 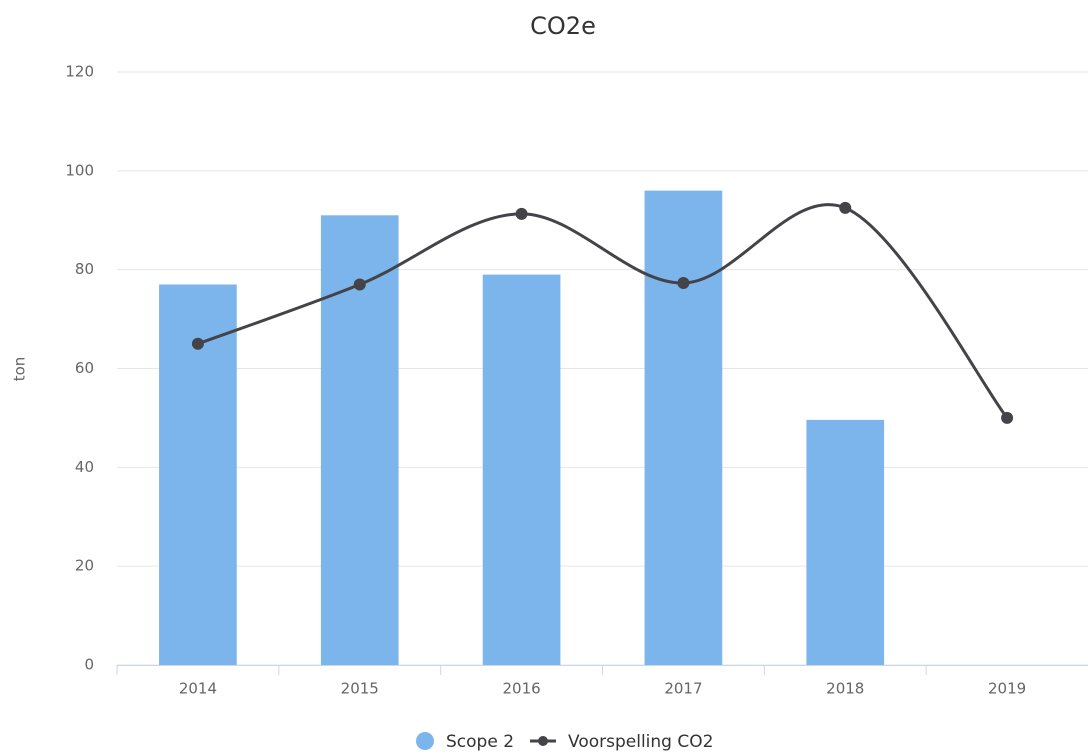 I want to click on x-tick-label: 2018, so click(x=845, y=689).